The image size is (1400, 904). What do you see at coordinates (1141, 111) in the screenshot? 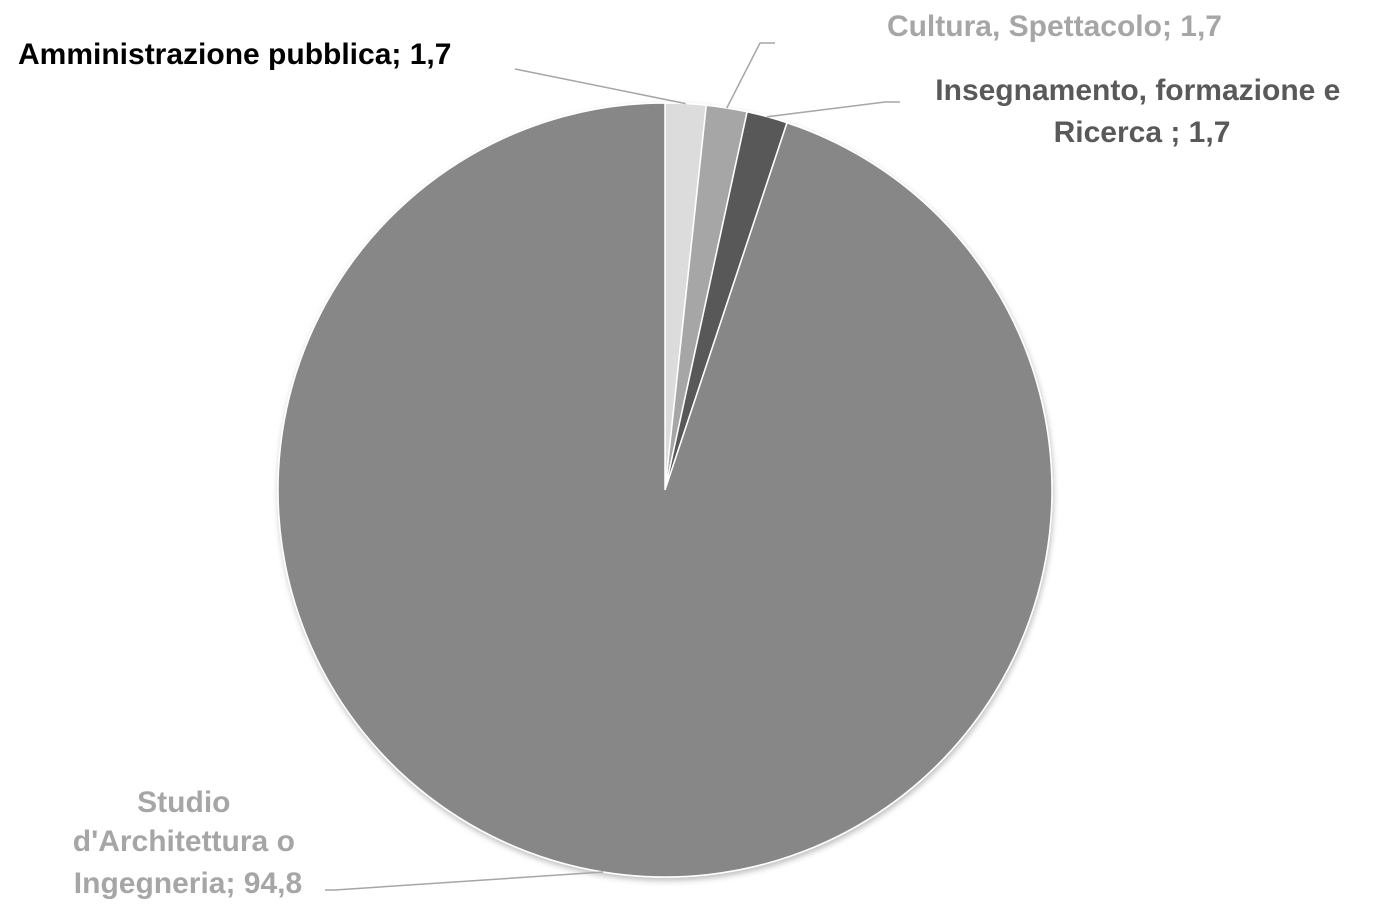
I see `slice-label-insegnamento-ricerca: Insegnamento, formazione e Ricerca ; 1,7` at bounding box center [1141, 111].